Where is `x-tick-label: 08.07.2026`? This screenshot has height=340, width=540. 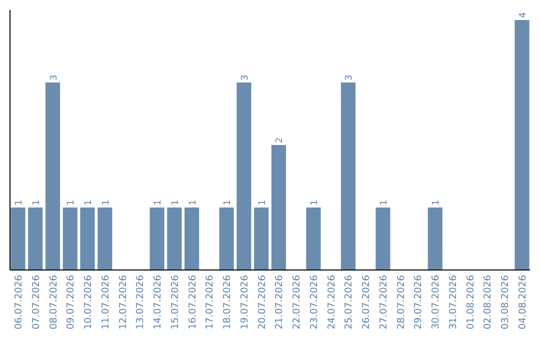 x-tick-label: 08.07.2026 is located at coordinates (54, 302).